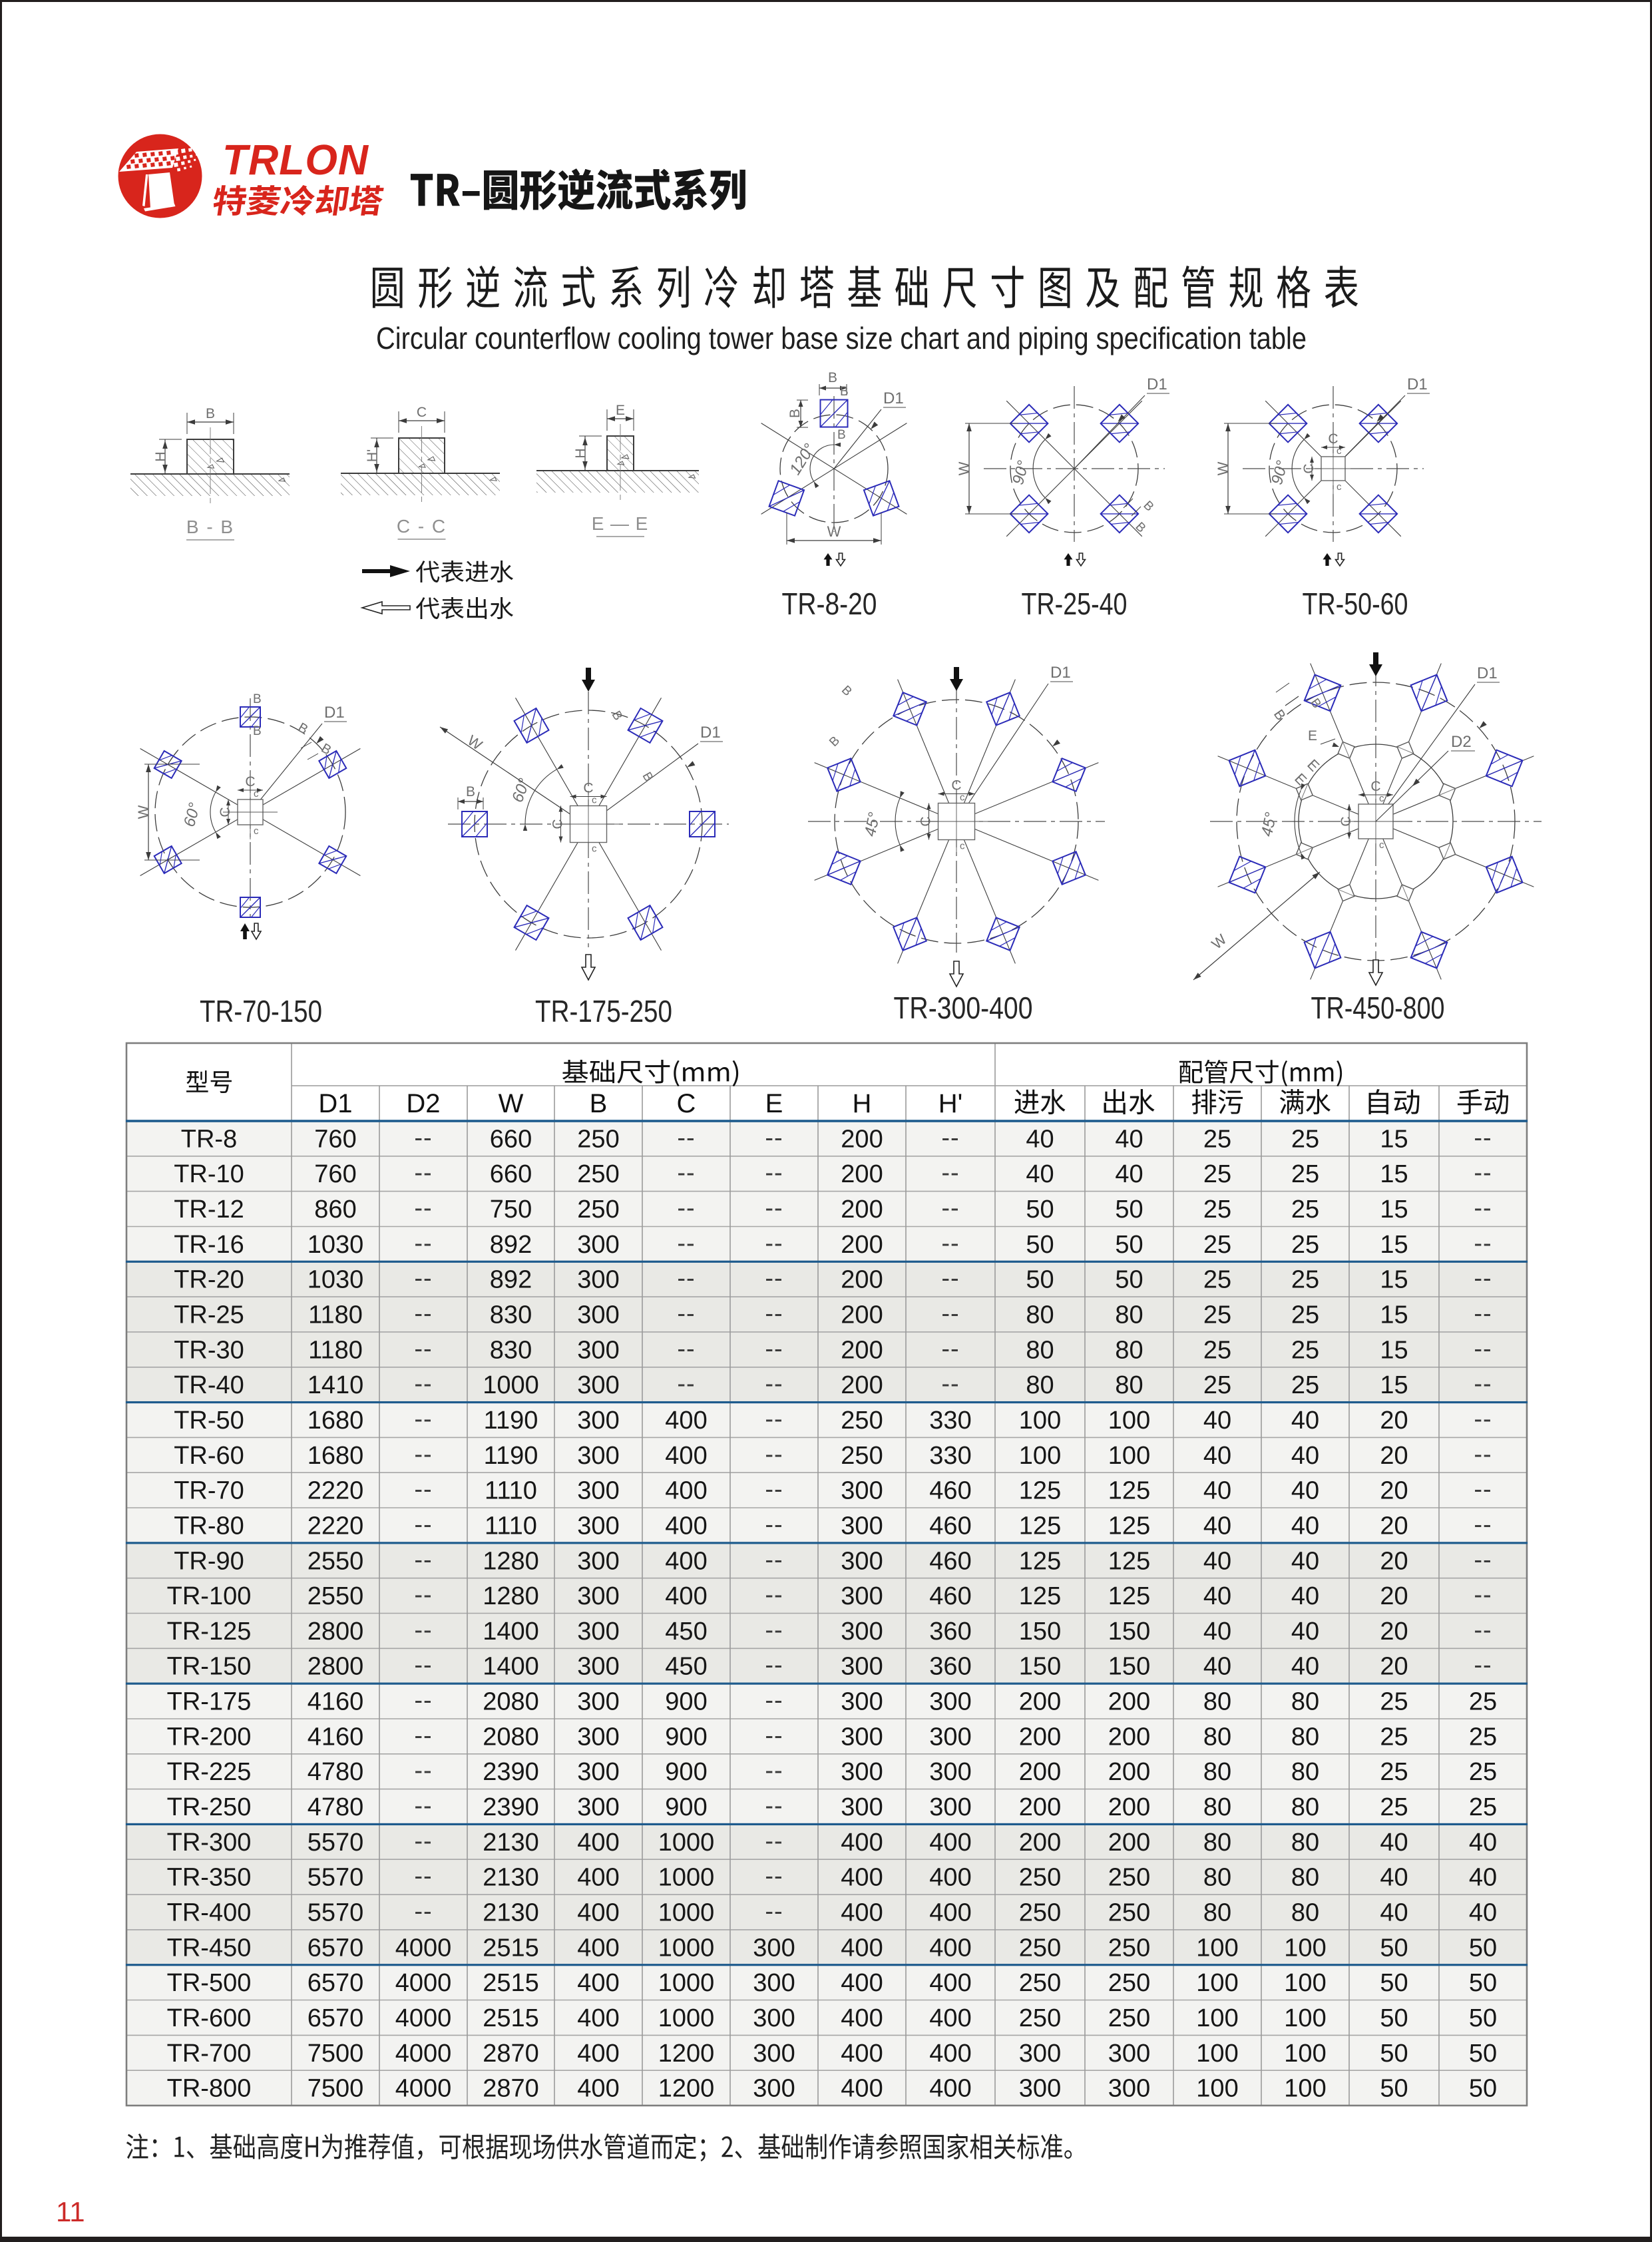 The height and width of the screenshot is (2242, 1652). Describe the element at coordinates (336, 1561) in the screenshot. I see `svg-text: 2550` at that location.